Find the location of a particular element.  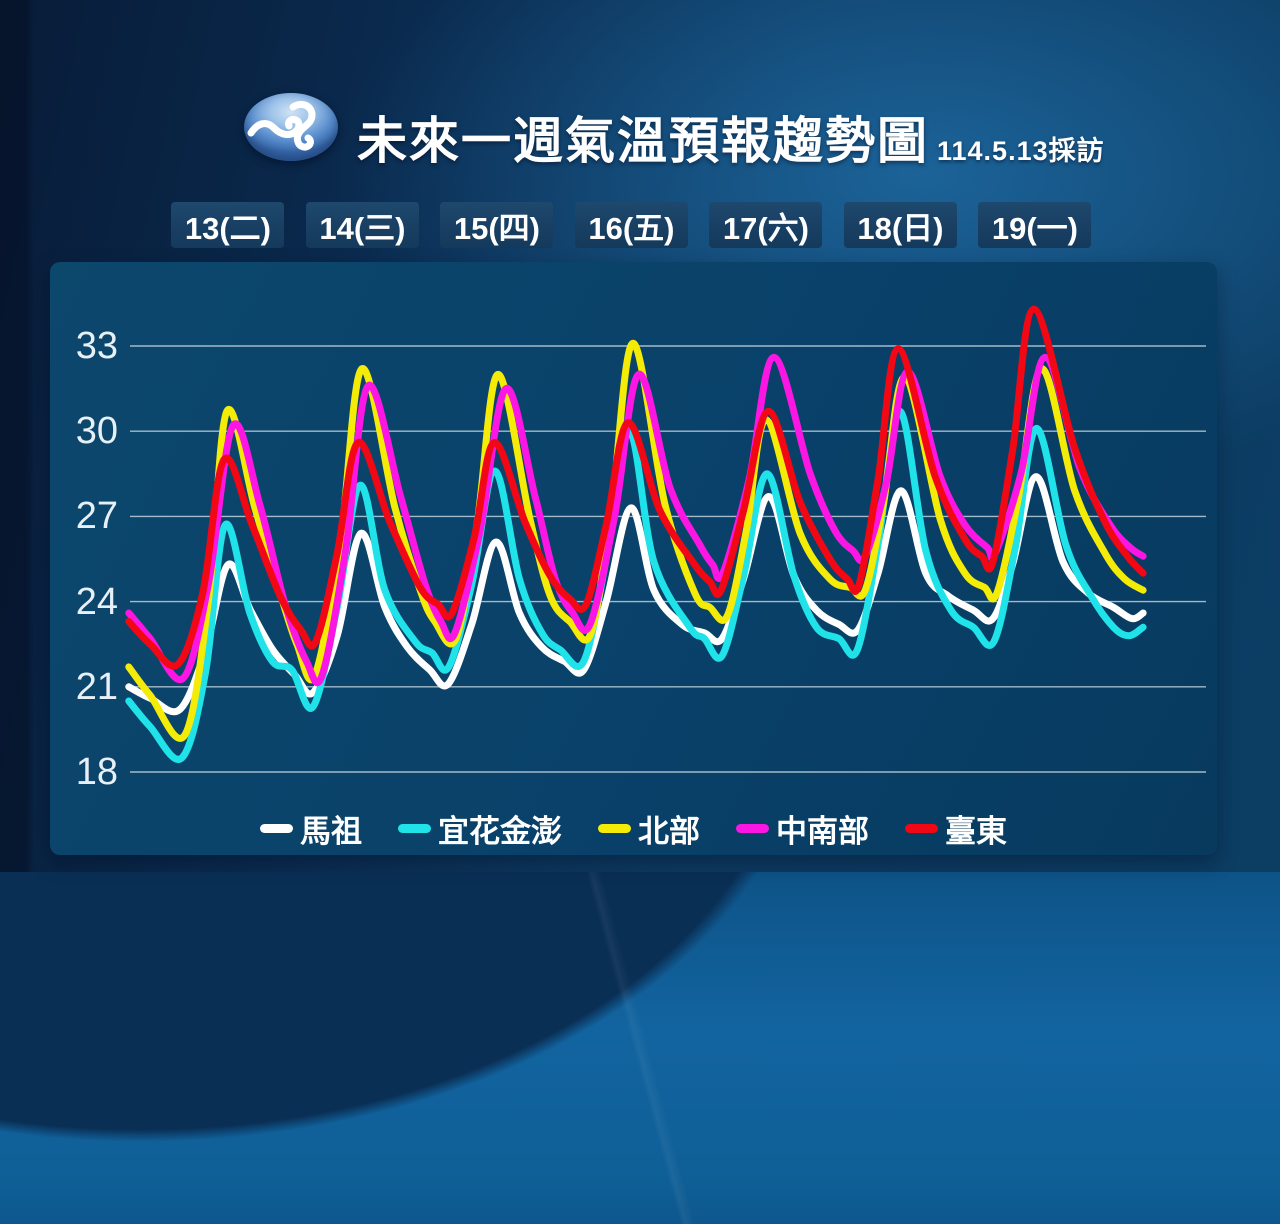

page-subtitle: 114.5.13採訪 is located at coordinates (1021, 151).